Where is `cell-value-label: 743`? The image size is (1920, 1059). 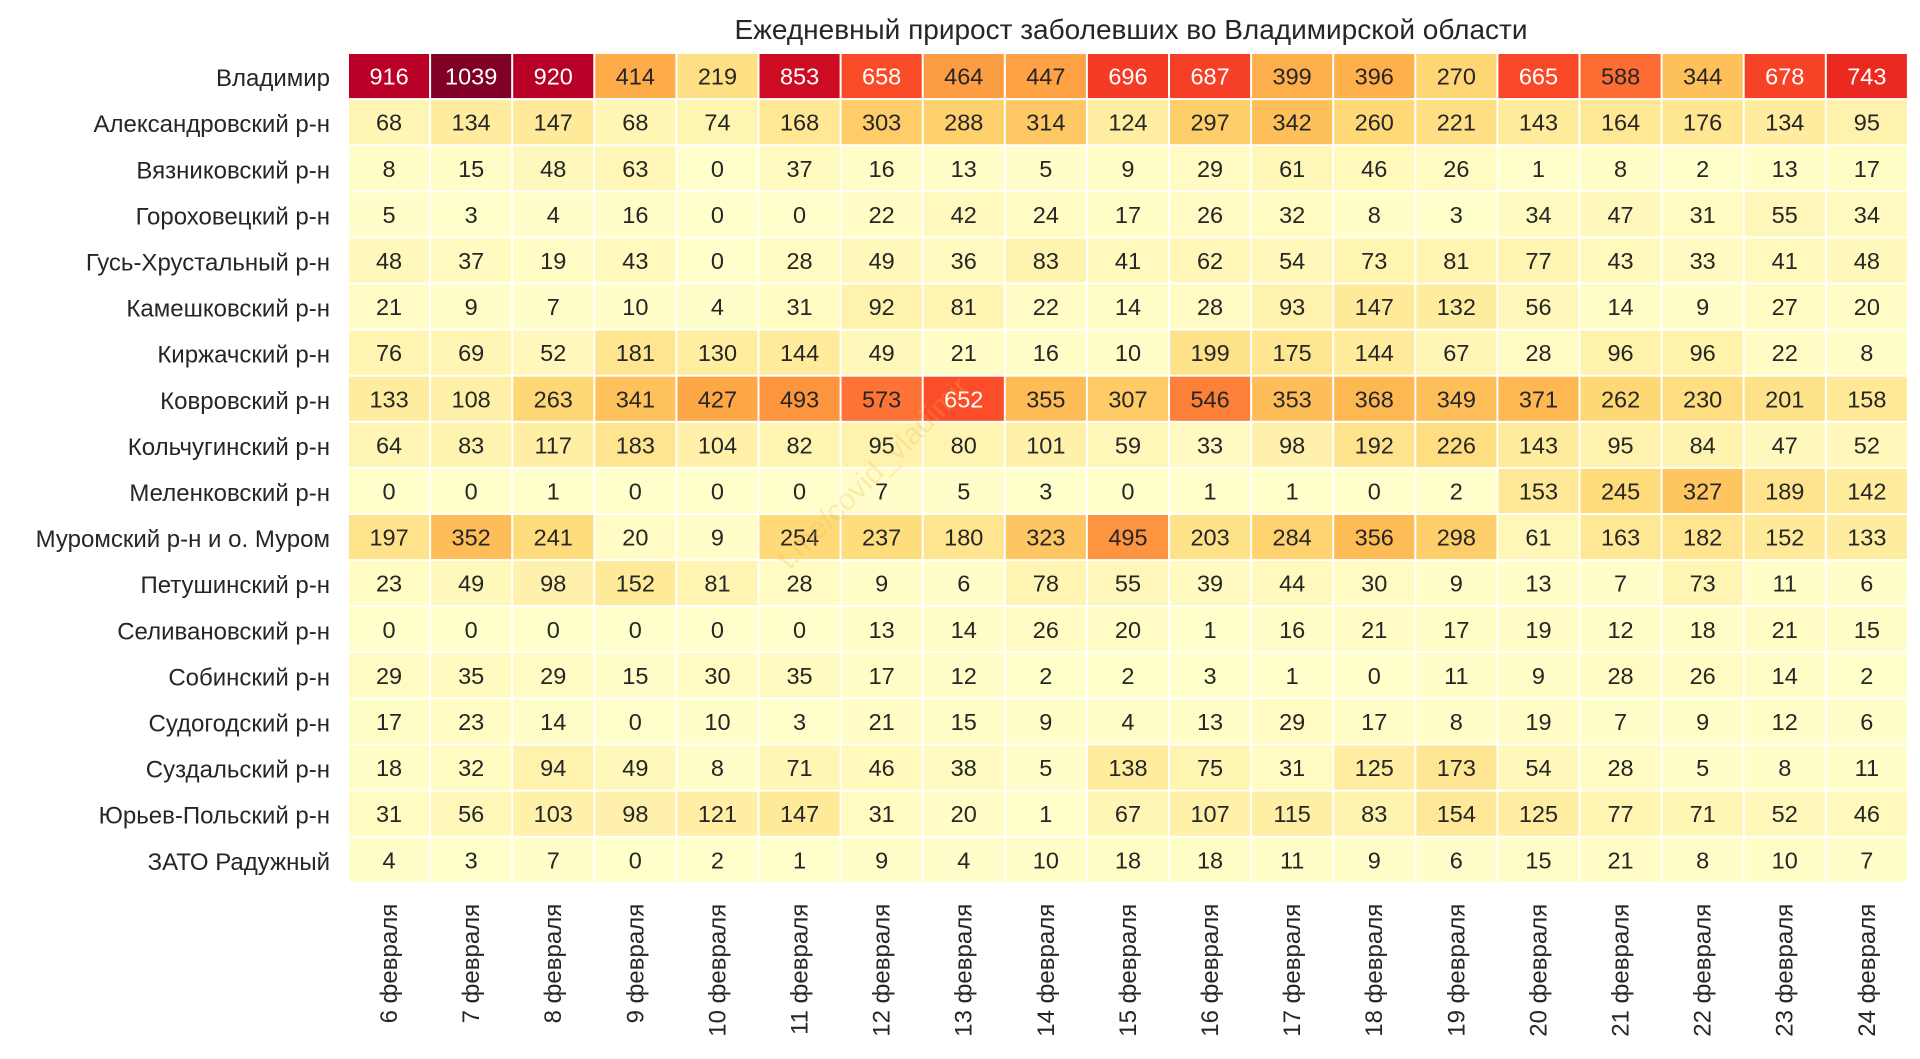
cell-value-label: 743 is located at coordinates (1866, 77).